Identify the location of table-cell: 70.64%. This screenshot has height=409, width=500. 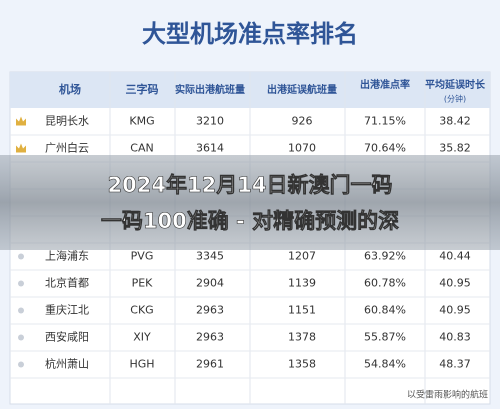
(385, 148).